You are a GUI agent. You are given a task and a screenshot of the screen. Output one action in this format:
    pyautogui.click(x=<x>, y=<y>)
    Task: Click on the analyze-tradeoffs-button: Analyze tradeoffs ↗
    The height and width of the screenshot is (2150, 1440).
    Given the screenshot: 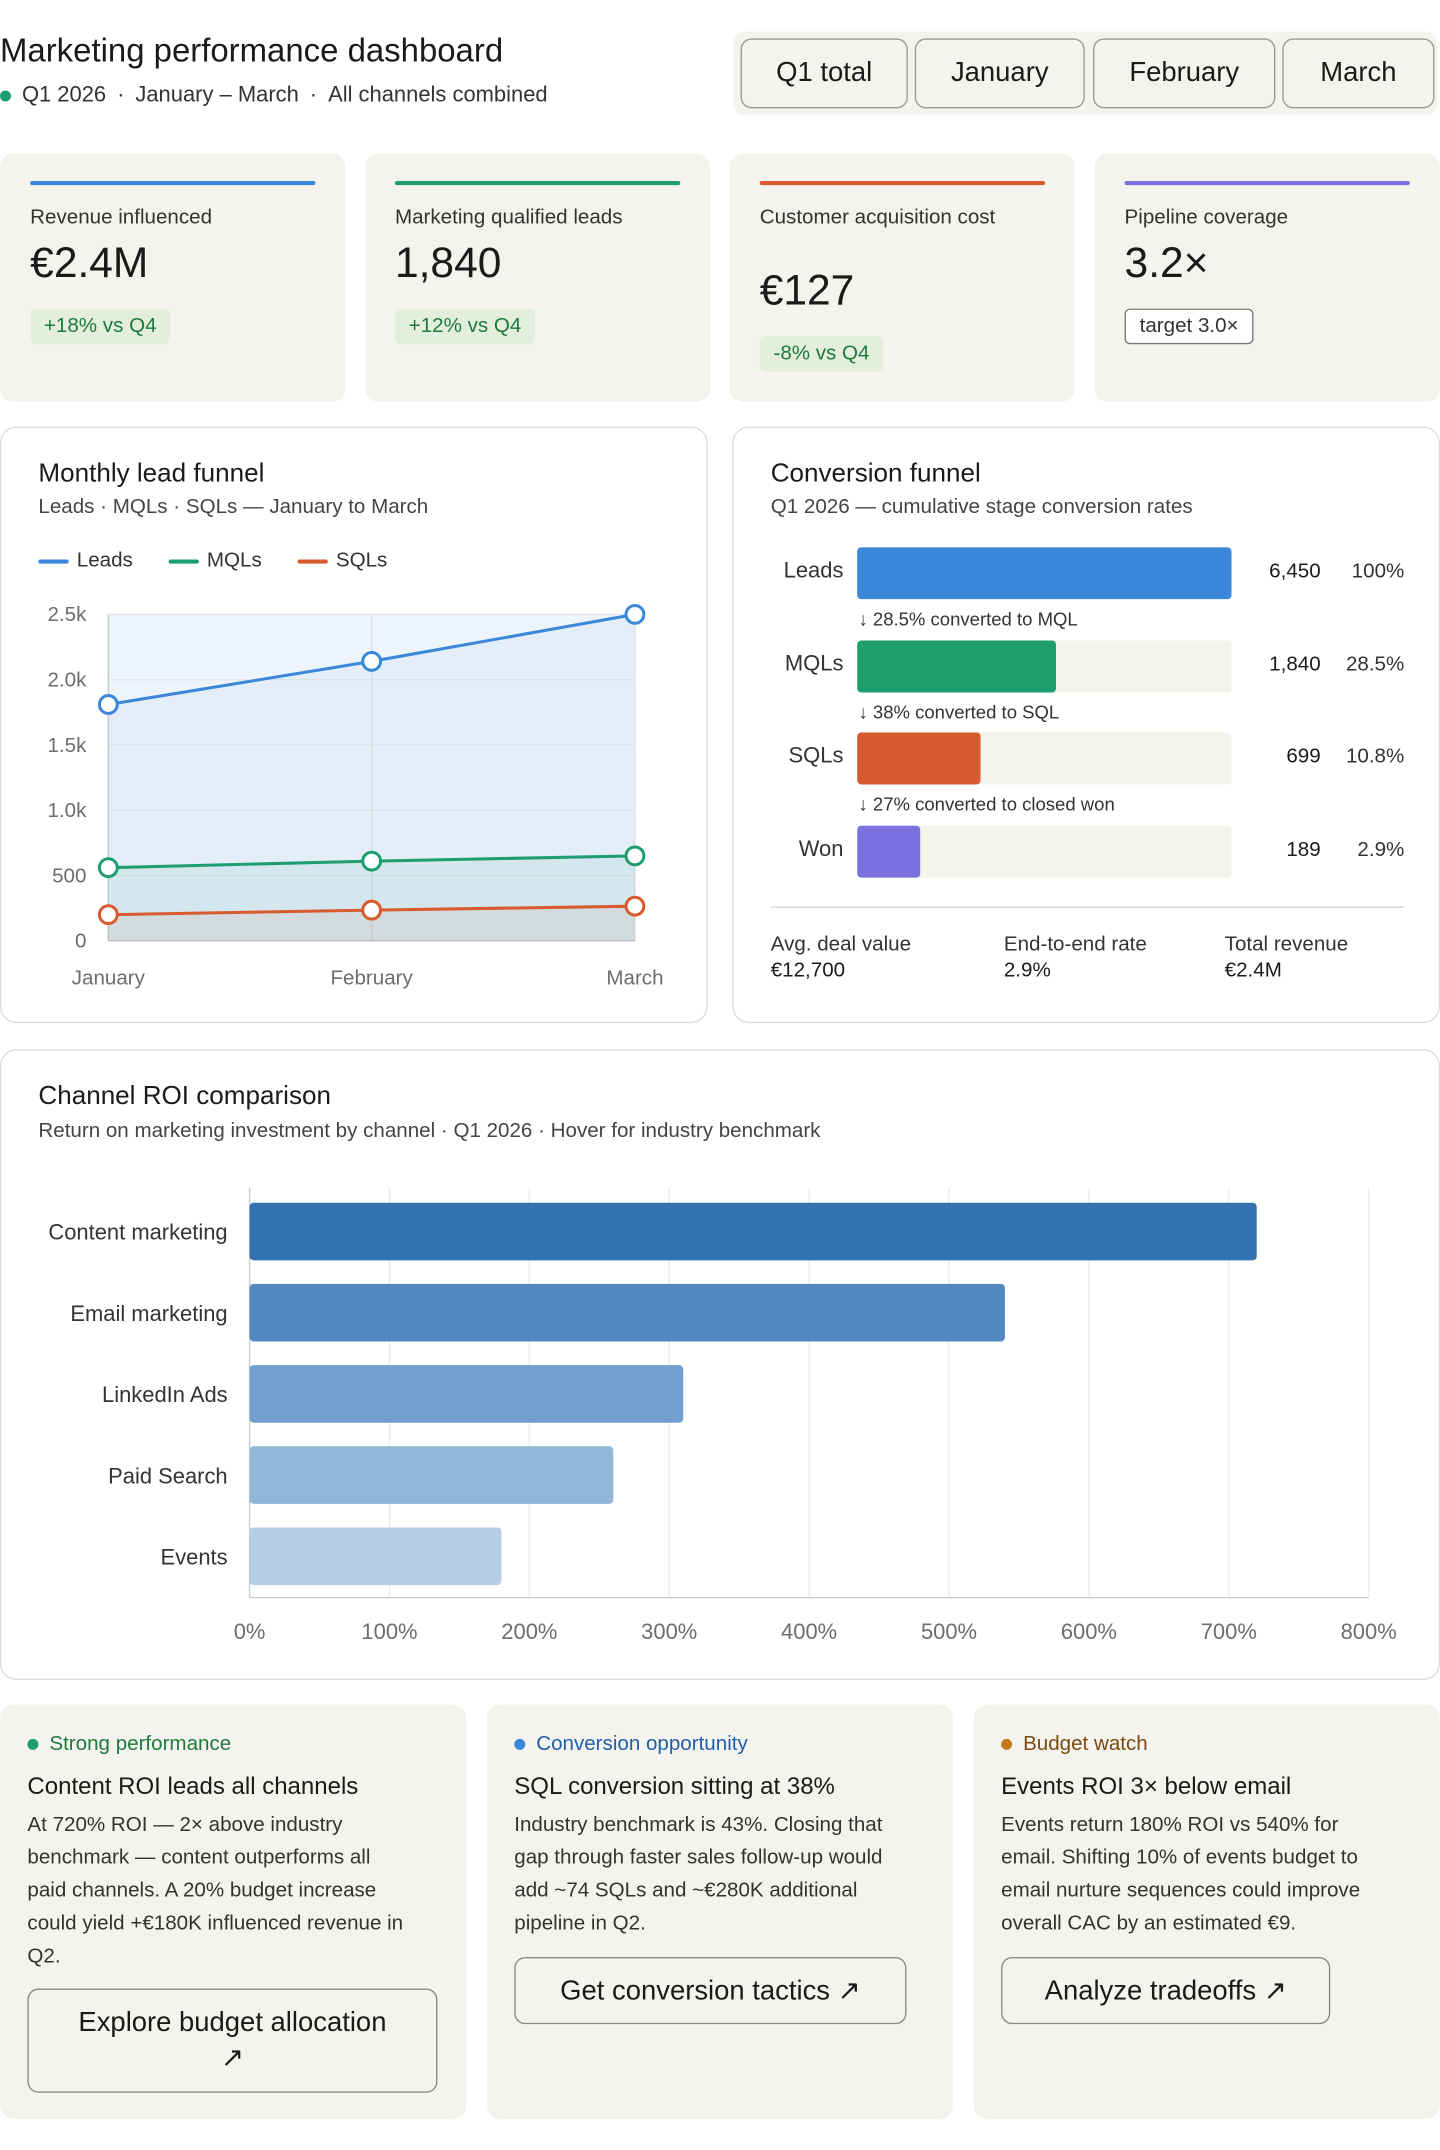 What is the action you would take?
    pyautogui.click(x=1166, y=1990)
    